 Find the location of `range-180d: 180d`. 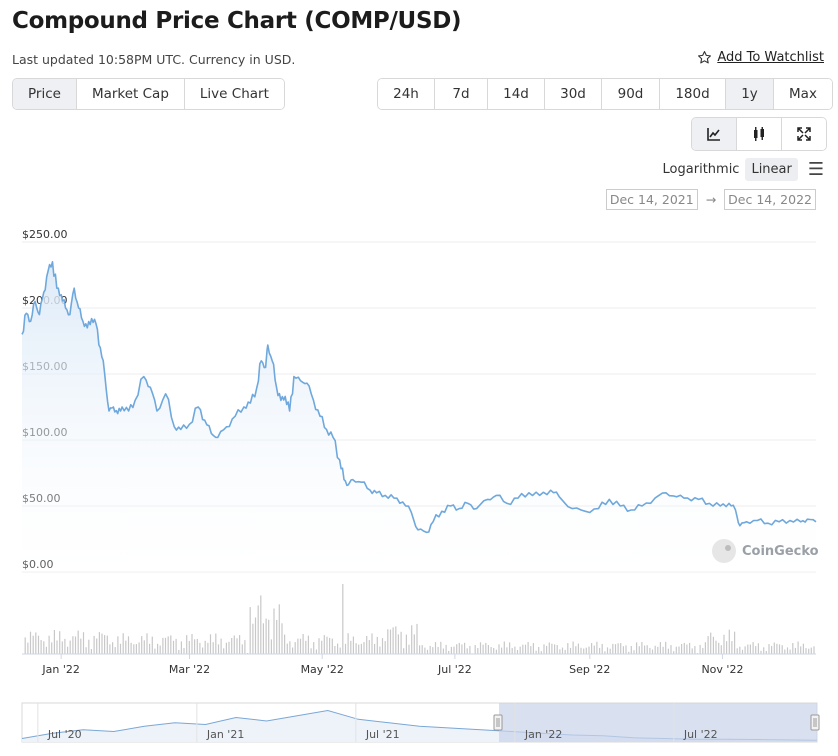

range-180d: 180d is located at coordinates (693, 94).